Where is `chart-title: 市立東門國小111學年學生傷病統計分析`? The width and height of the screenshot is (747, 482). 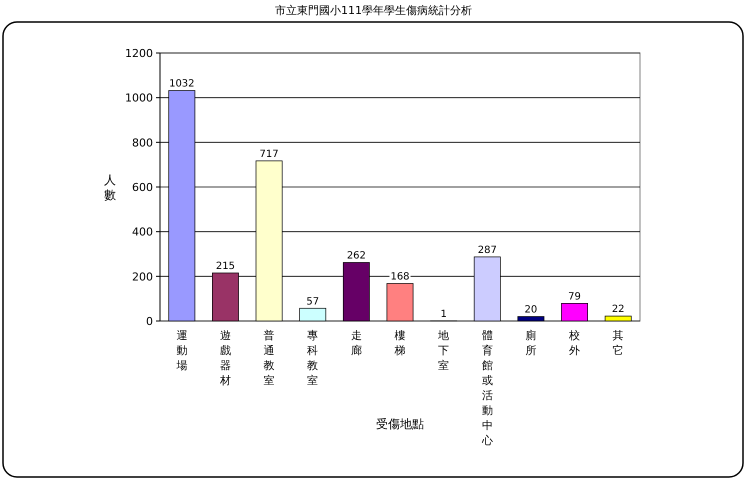 chart-title: 市立東門國小111學年學生傷病統計分析 is located at coordinates (373, 10).